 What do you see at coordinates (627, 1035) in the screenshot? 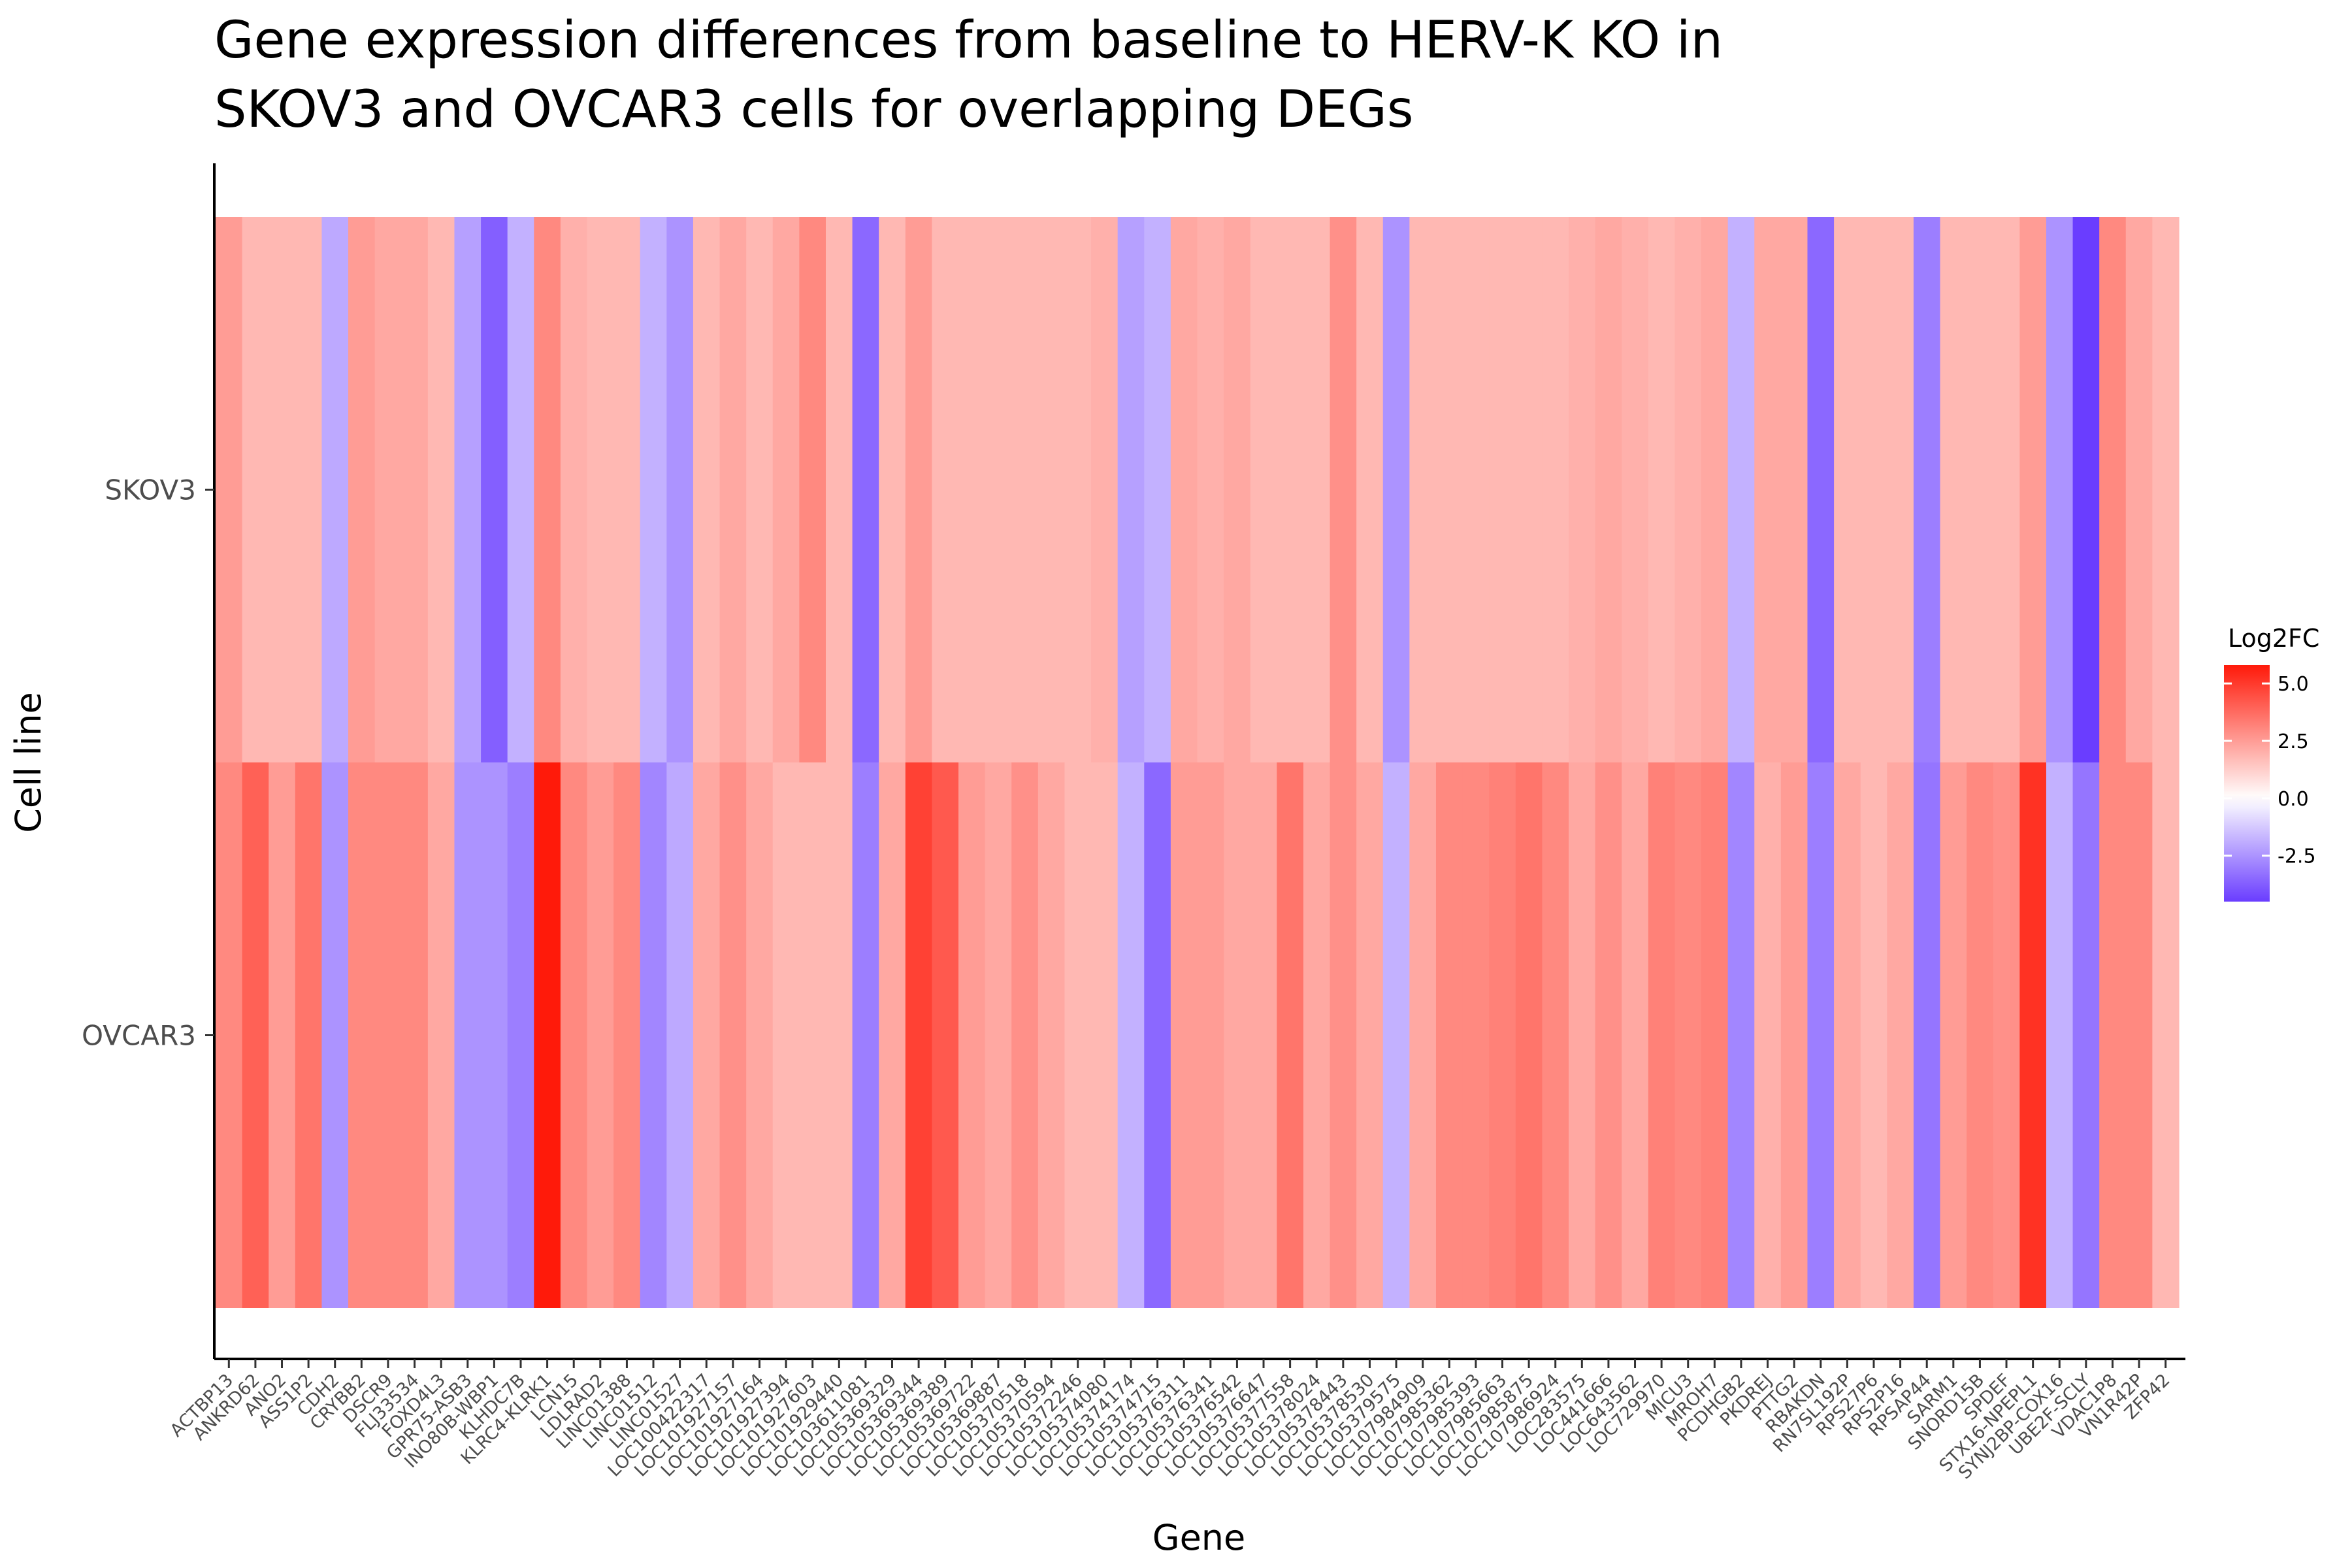
I see `heatmap-cell-ovcar3-linc01388` at bounding box center [627, 1035].